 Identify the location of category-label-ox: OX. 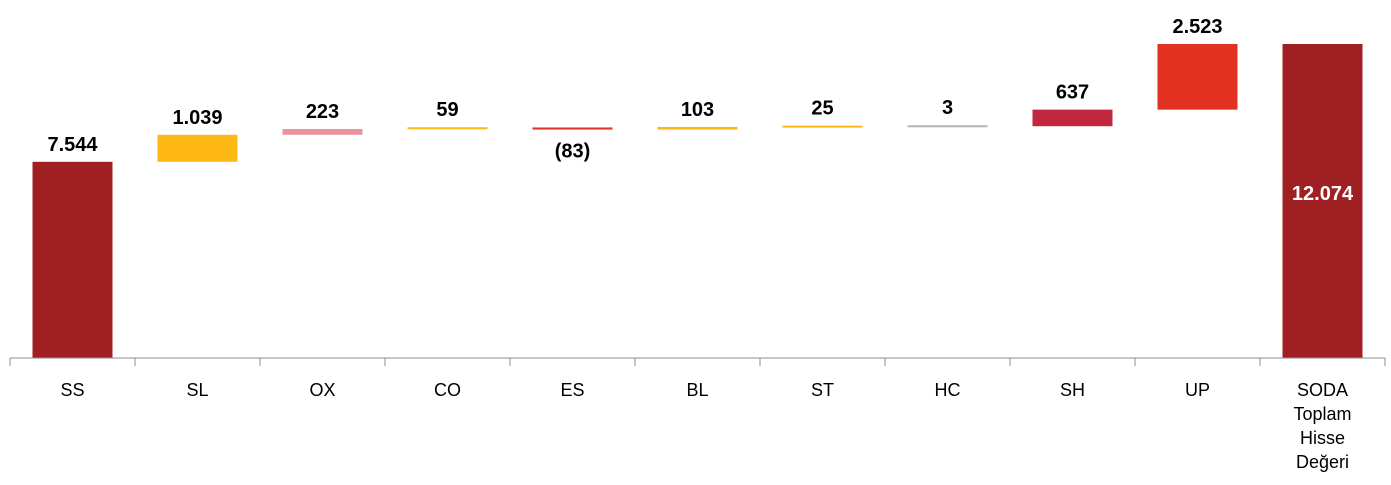
(322, 390).